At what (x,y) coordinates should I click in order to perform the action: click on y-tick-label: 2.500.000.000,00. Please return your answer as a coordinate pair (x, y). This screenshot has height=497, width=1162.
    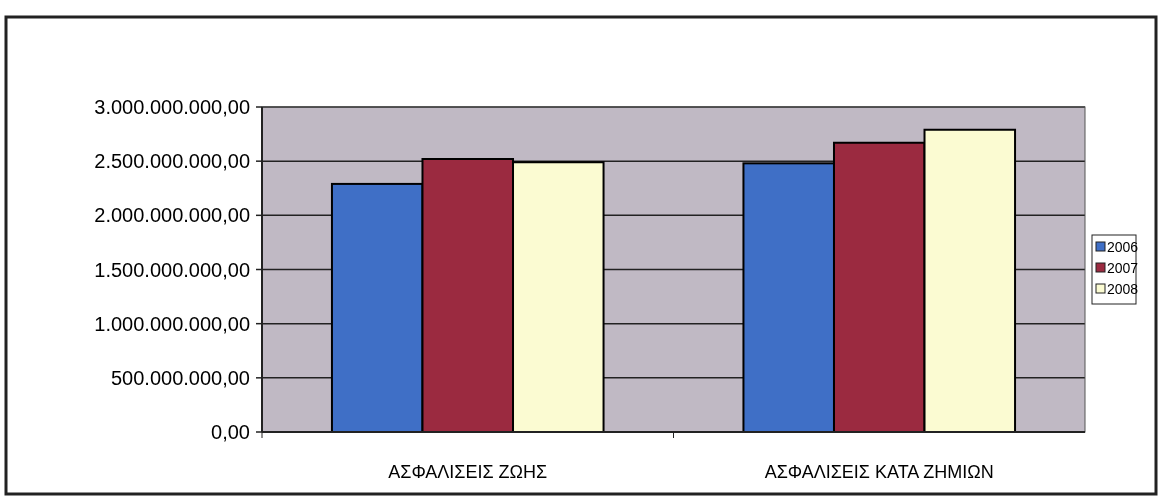
    Looking at the image, I should click on (172, 161).